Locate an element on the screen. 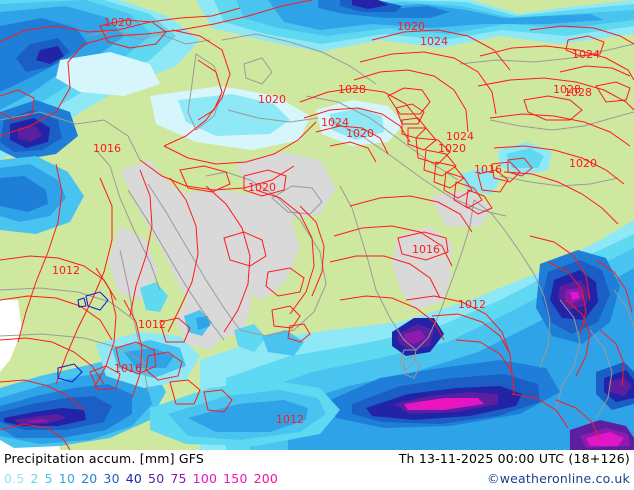  copyright-credit: ©weatheronline.co.uk is located at coordinates (558, 478).